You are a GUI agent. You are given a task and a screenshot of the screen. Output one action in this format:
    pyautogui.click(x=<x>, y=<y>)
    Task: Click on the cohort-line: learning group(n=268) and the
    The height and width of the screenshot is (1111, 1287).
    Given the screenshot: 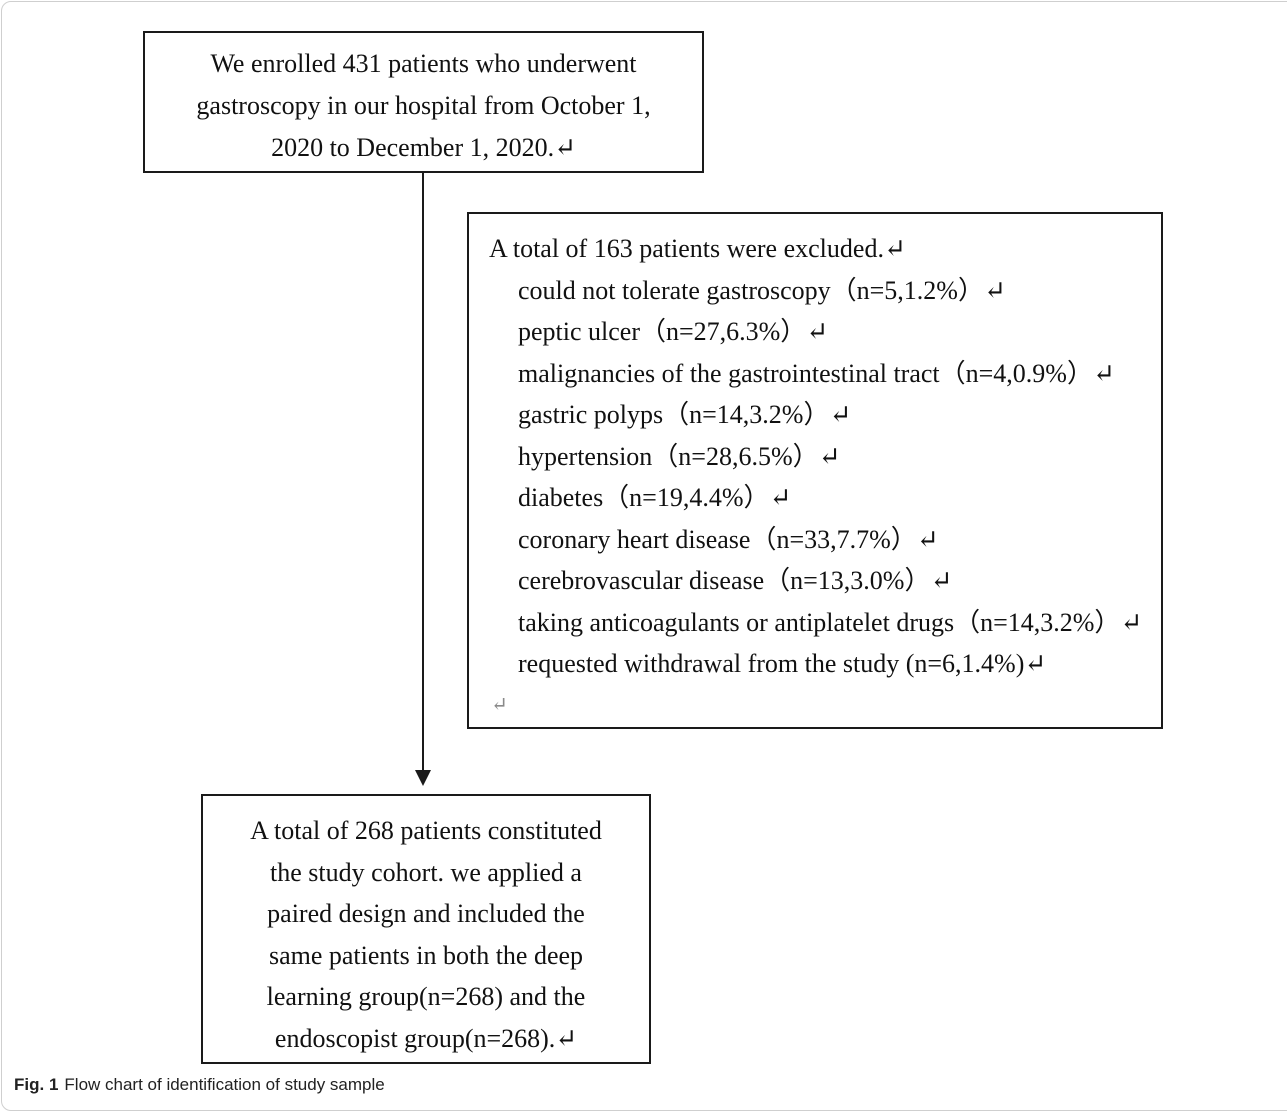 What is the action you would take?
    pyautogui.click(x=426, y=996)
    